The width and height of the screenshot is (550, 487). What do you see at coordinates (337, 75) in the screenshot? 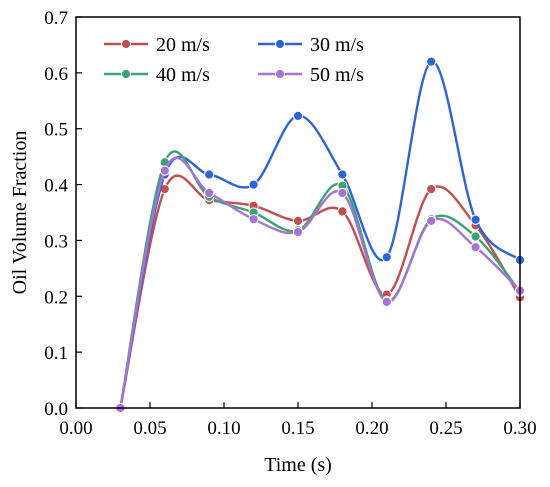
I see `legend-label: 50 m/s` at bounding box center [337, 75].